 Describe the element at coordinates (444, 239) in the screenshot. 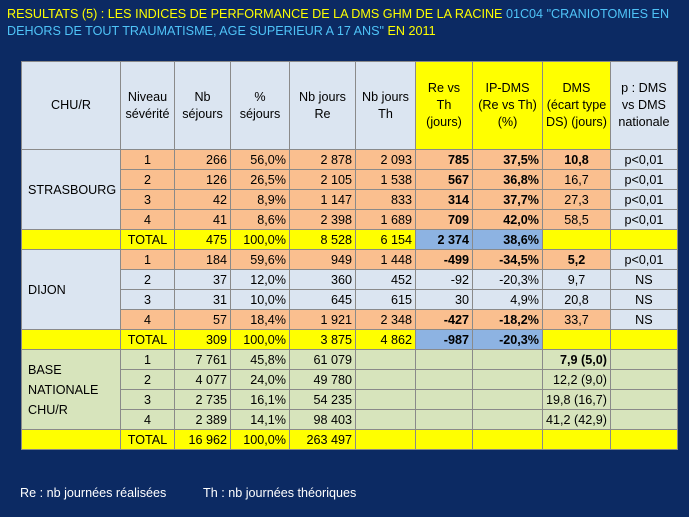

I see `cell-re-vs-th: 2 374` at that location.